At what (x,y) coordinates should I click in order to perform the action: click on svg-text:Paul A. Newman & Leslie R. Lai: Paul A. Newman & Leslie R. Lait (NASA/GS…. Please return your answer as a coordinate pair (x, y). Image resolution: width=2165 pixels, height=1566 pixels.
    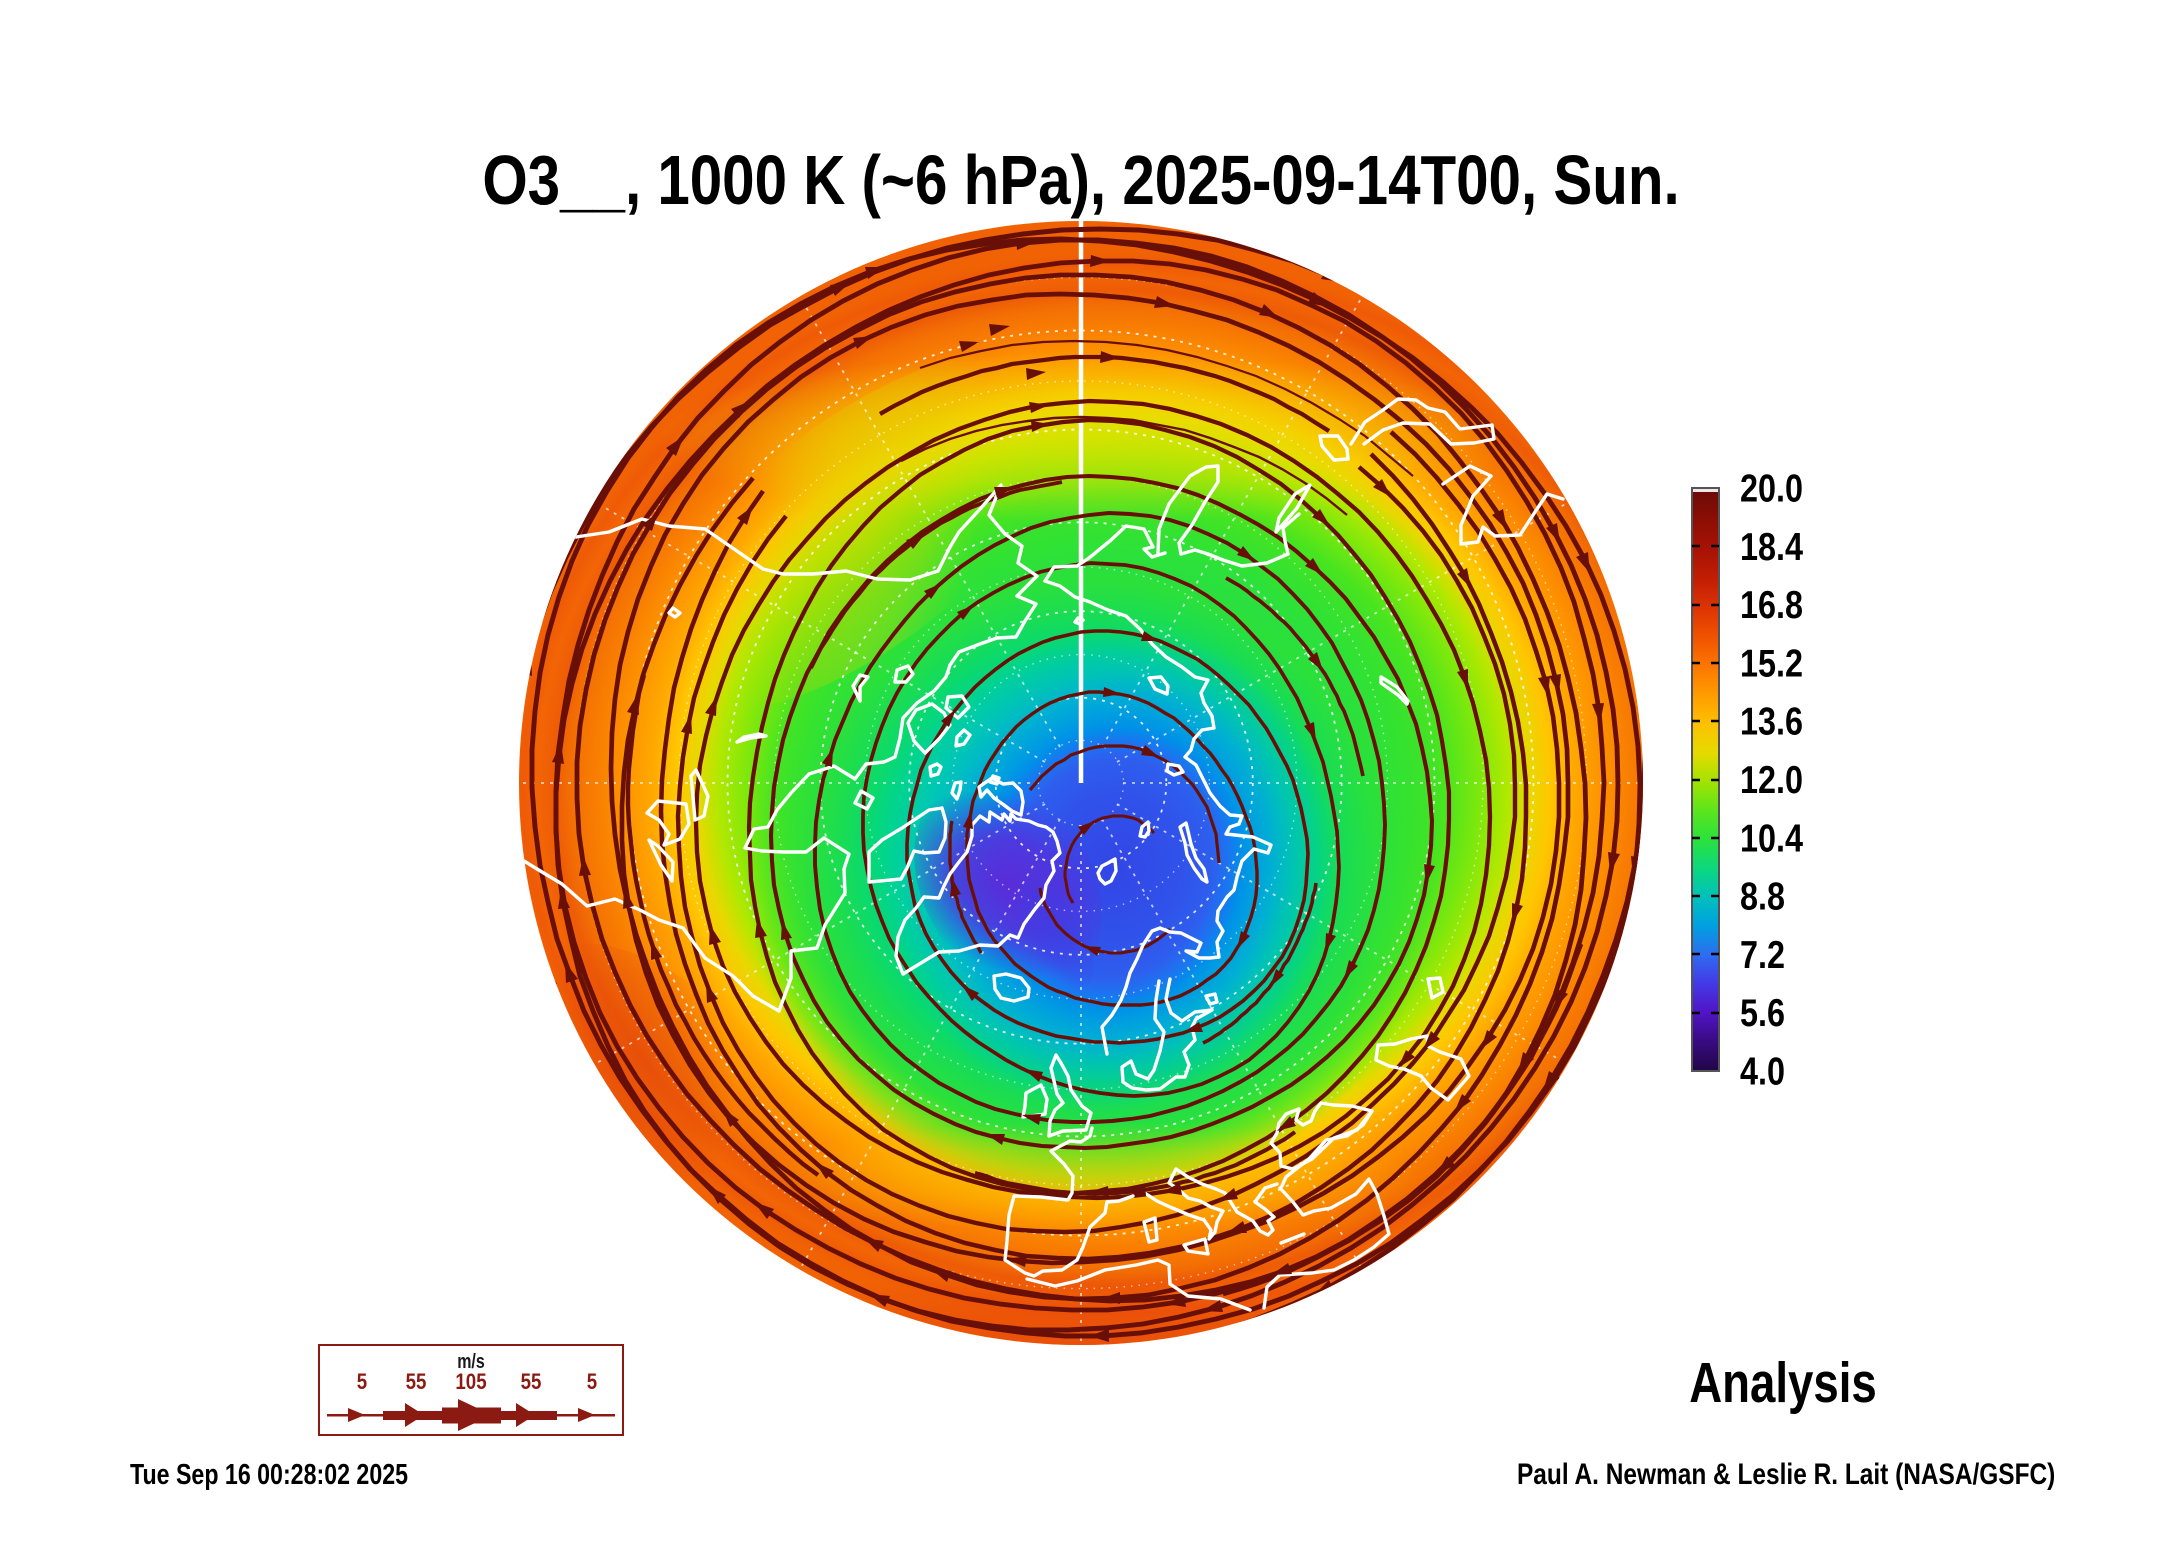
    Looking at the image, I should click on (1786, 1474).